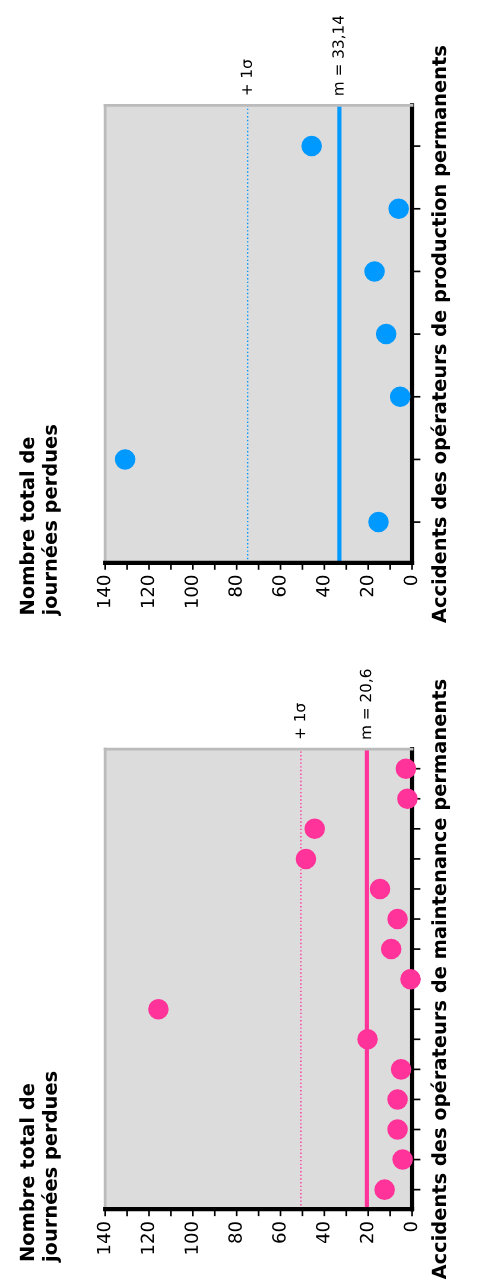  I want to click on y-axis-title: Accidents des opérateurs de maintenance permanents, so click(440, 979).